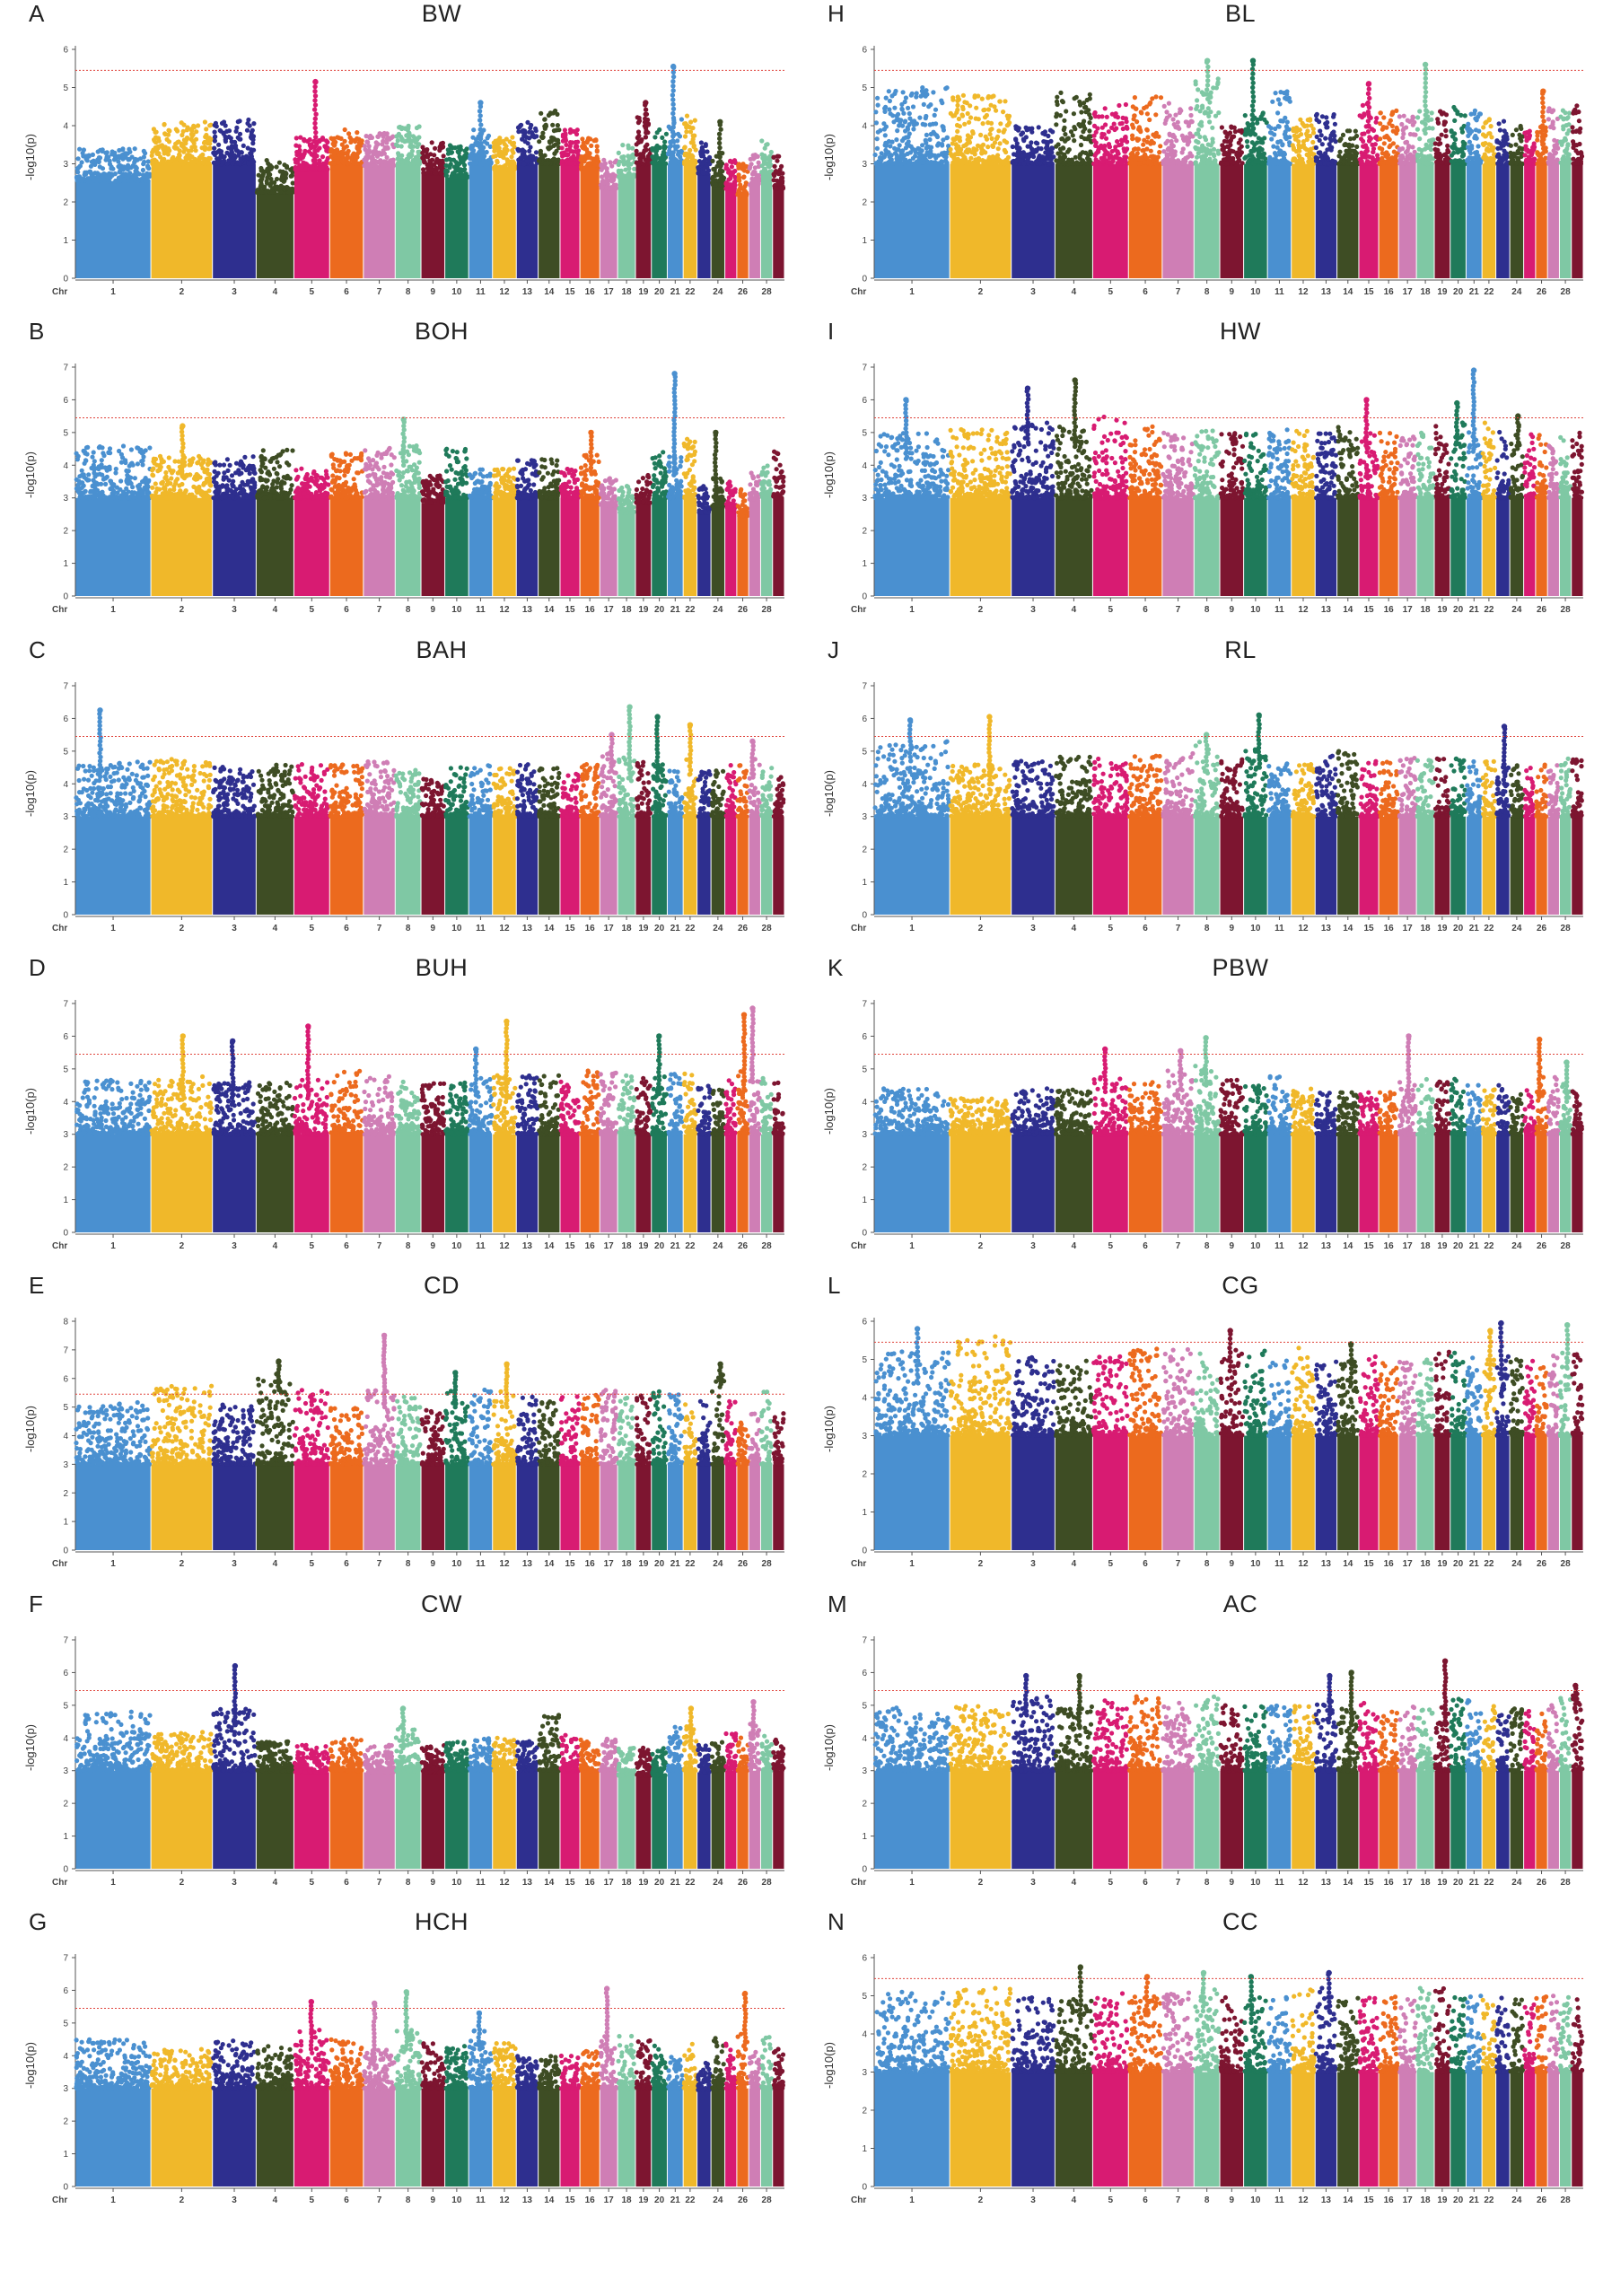  I want to click on y-tick-label: 1, so click(65, 564).